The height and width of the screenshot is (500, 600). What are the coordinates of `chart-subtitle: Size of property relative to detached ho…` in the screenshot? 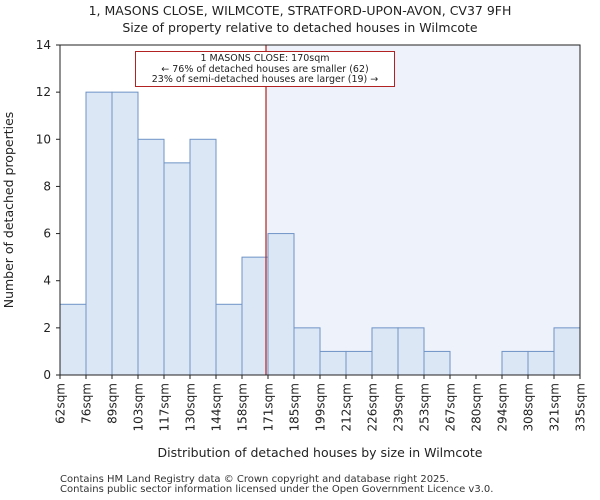 It's located at (300, 27).